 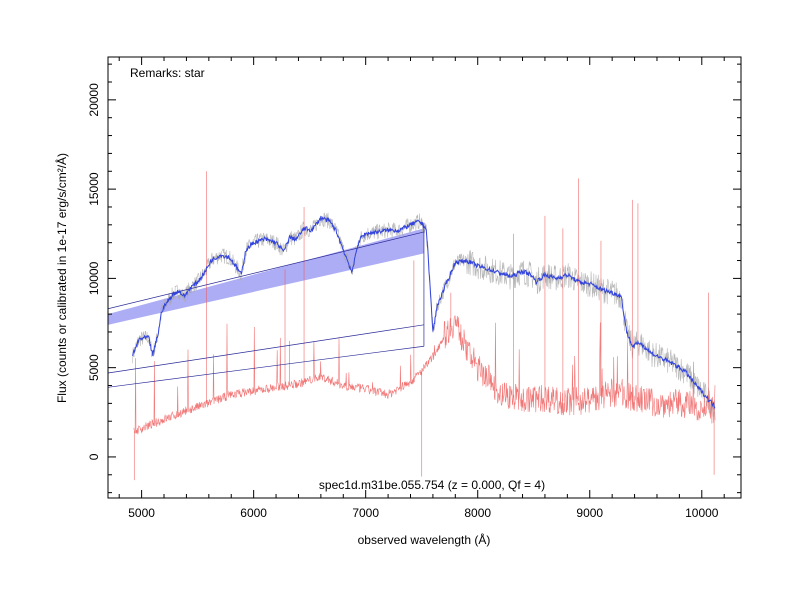 I want to click on x-tick-label: 5000, so click(x=141, y=513).